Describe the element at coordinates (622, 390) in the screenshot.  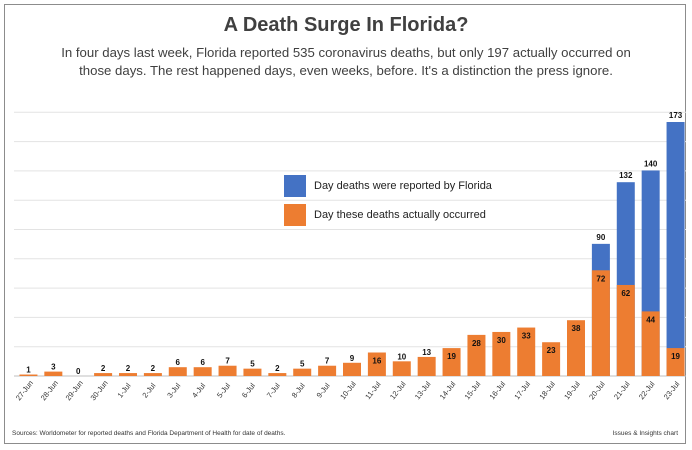
I see `x-tick-label-21-Jul: 21-Jul` at that location.